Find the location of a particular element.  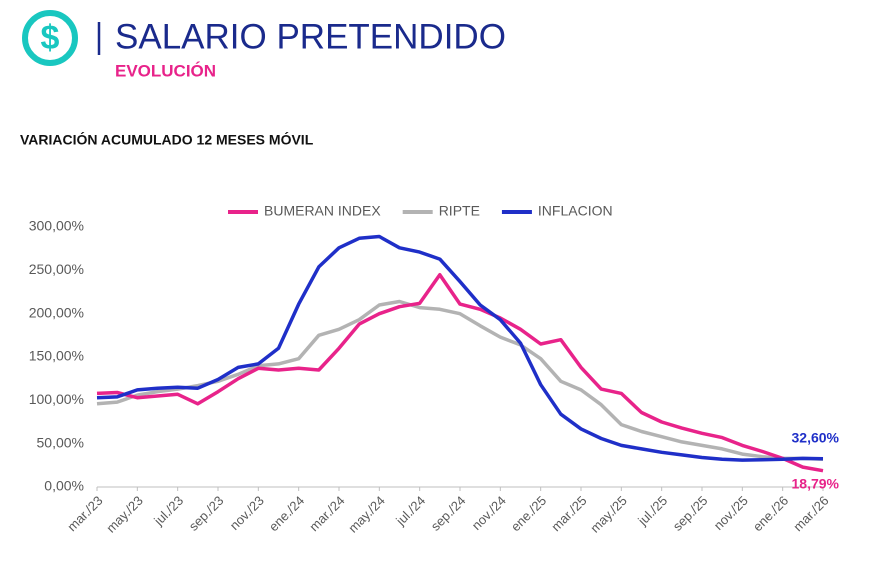

legend-label: BUMERAN INDEX is located at coordinates (322, 211).